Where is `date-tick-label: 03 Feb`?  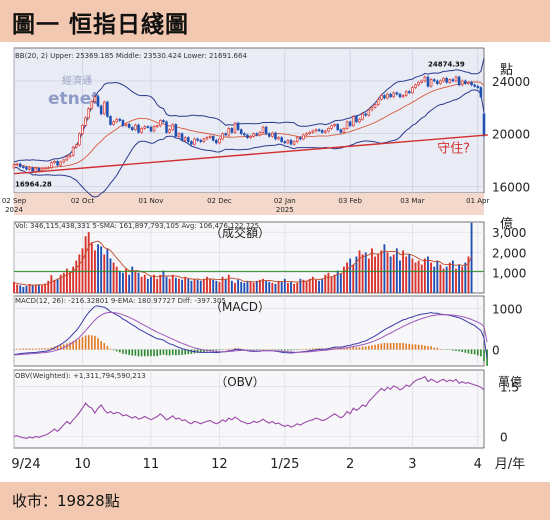 date-tick-label: 03 Feb is located at coordinates (350, 201).